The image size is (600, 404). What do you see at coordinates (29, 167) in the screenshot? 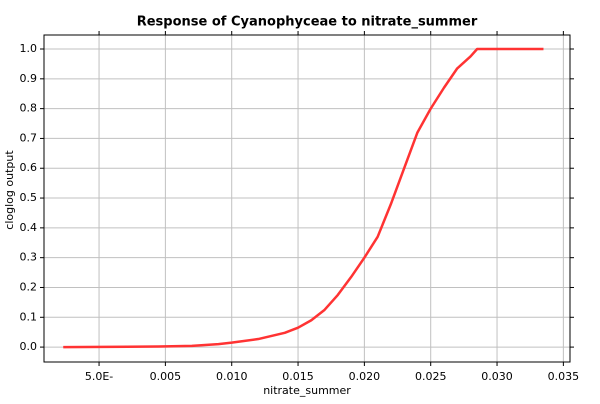
I see `y-tick-label: 0.6` at bounding box center [29, 167].